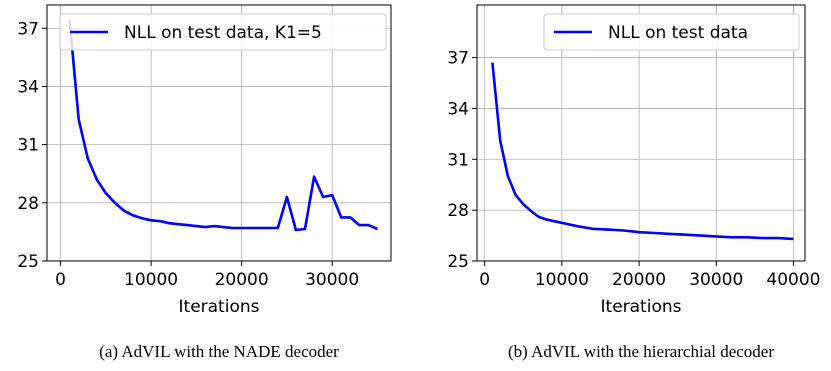  Describe the element at coordinates (793, 280) in the screenshot. I see `x-tick-label: 40000` at that location.